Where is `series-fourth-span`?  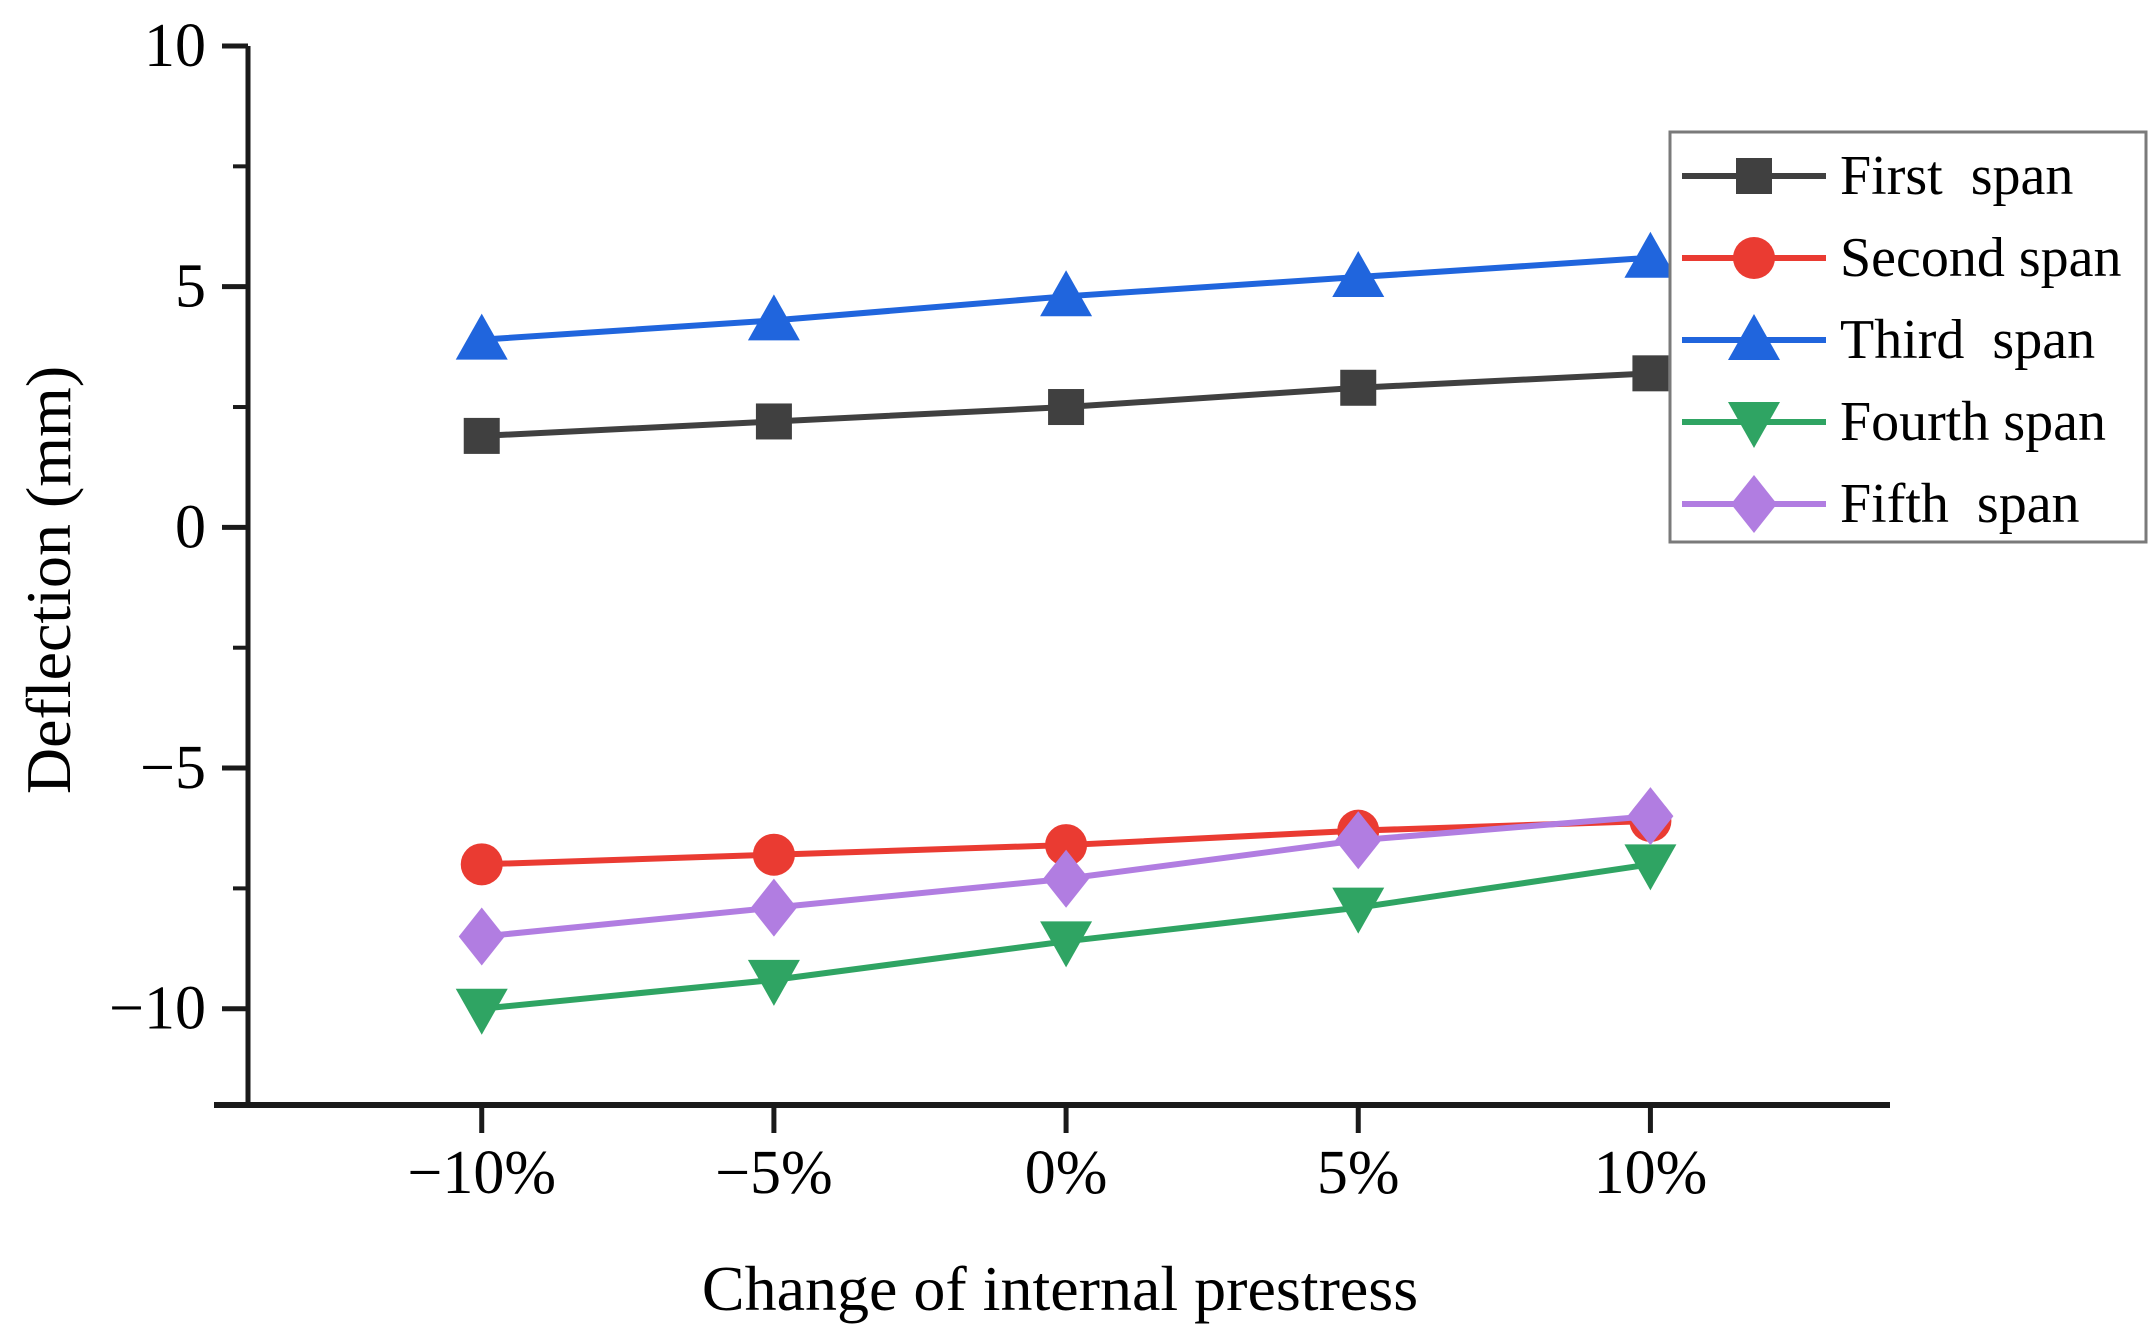
series-fourth-span is located at coordinates (1066, 939).